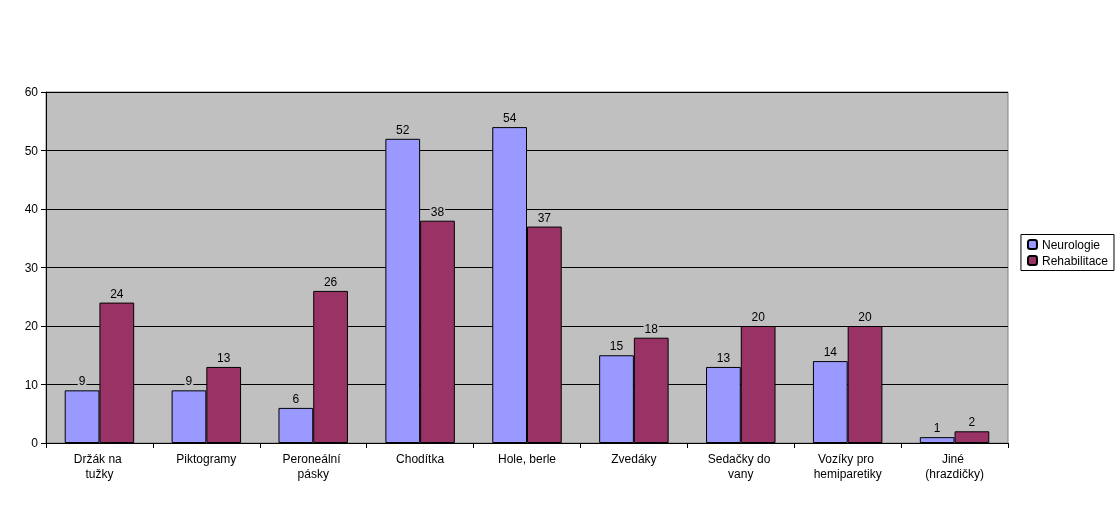  Describe the element at coordinates (420, 458) in the screenshot. I see `x-tick-label: Chodítka` at that location.